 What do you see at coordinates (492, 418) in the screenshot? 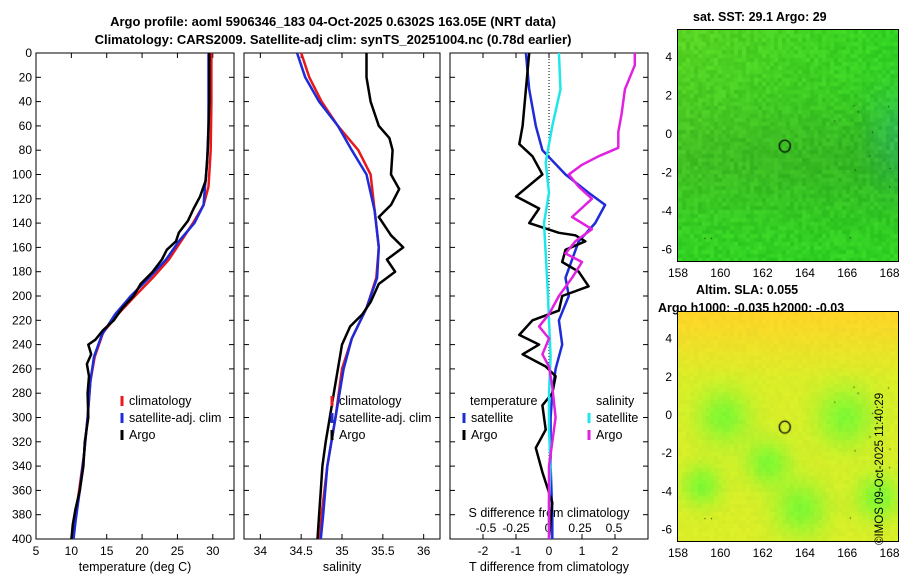
I see `diff-legend-temp-satellite-label: satellite` at bounding box center [492, 418].